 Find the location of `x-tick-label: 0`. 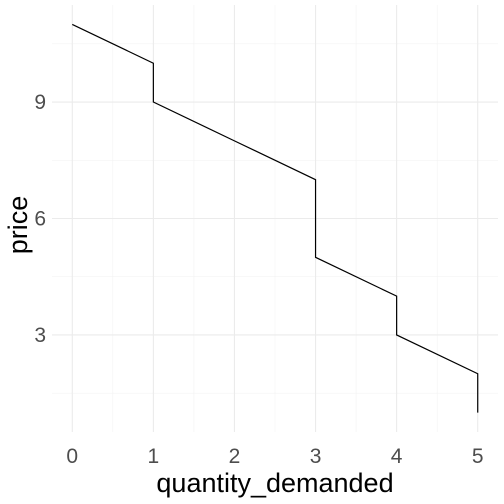

x-tick-label: 0 is located at coordinates (72, 456).